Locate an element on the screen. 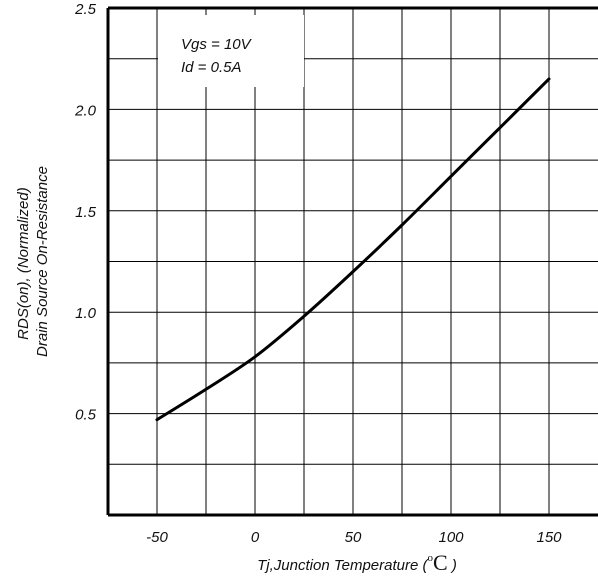 This screenshot has height=579, width=598. y-tick-labels: 0.5 1.0 1.5 2.0 2.5 is located at coordinates (85, 212).